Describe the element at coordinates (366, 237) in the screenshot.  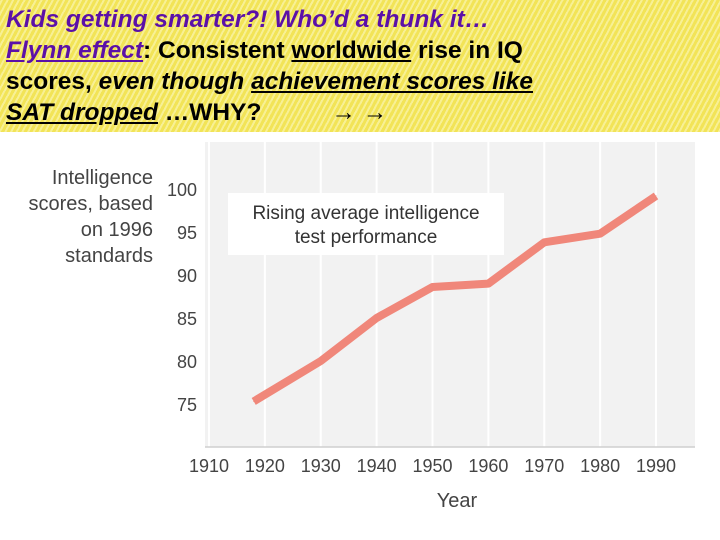
I see `annotation-line: test performance` at that location.